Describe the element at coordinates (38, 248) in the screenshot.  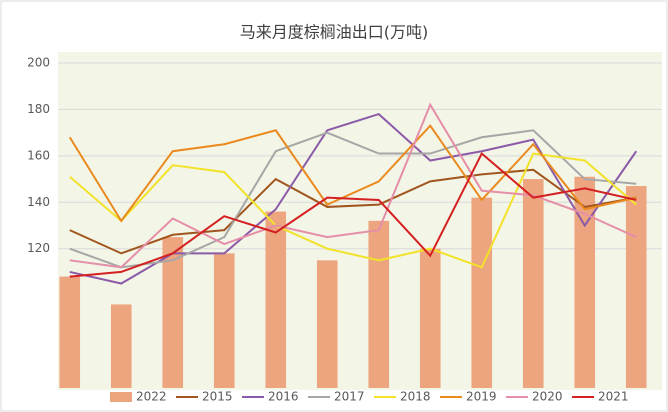
I see `y-tick-label: 120` at that location.